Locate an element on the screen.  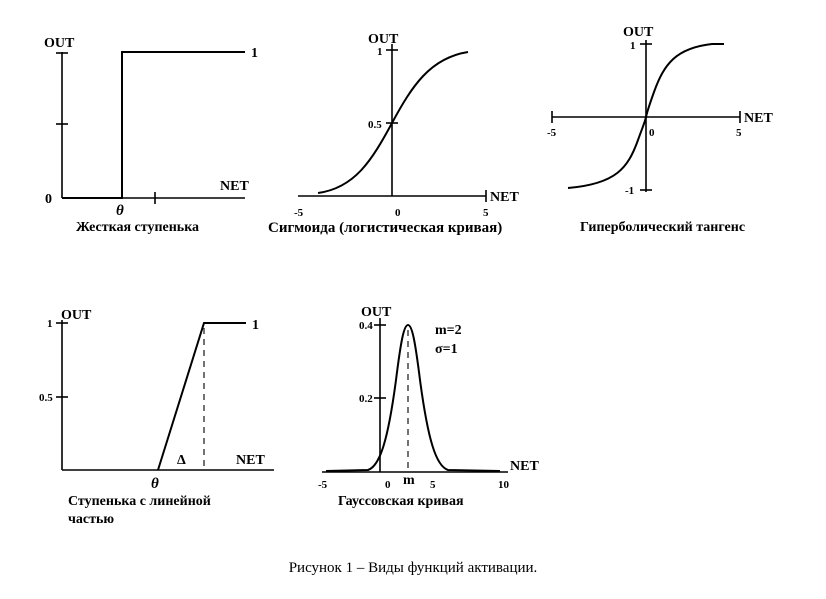
tanh-curve is located at coordinates (645, 116).